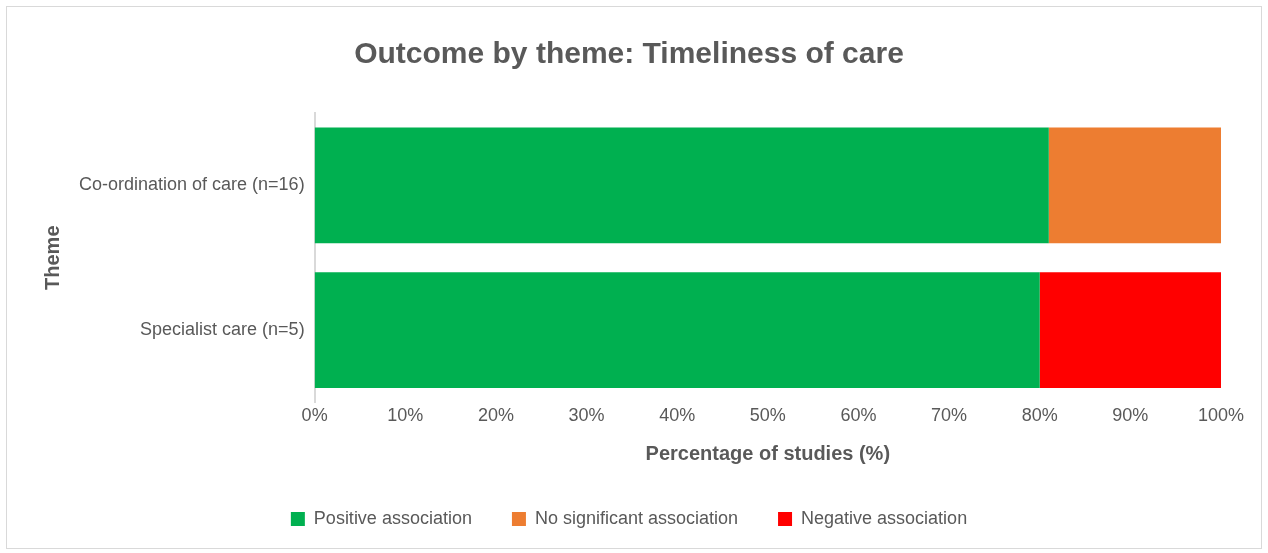 The image size is (1268, 553). I want to click on legend-label: No significant association, so click(636, 517).